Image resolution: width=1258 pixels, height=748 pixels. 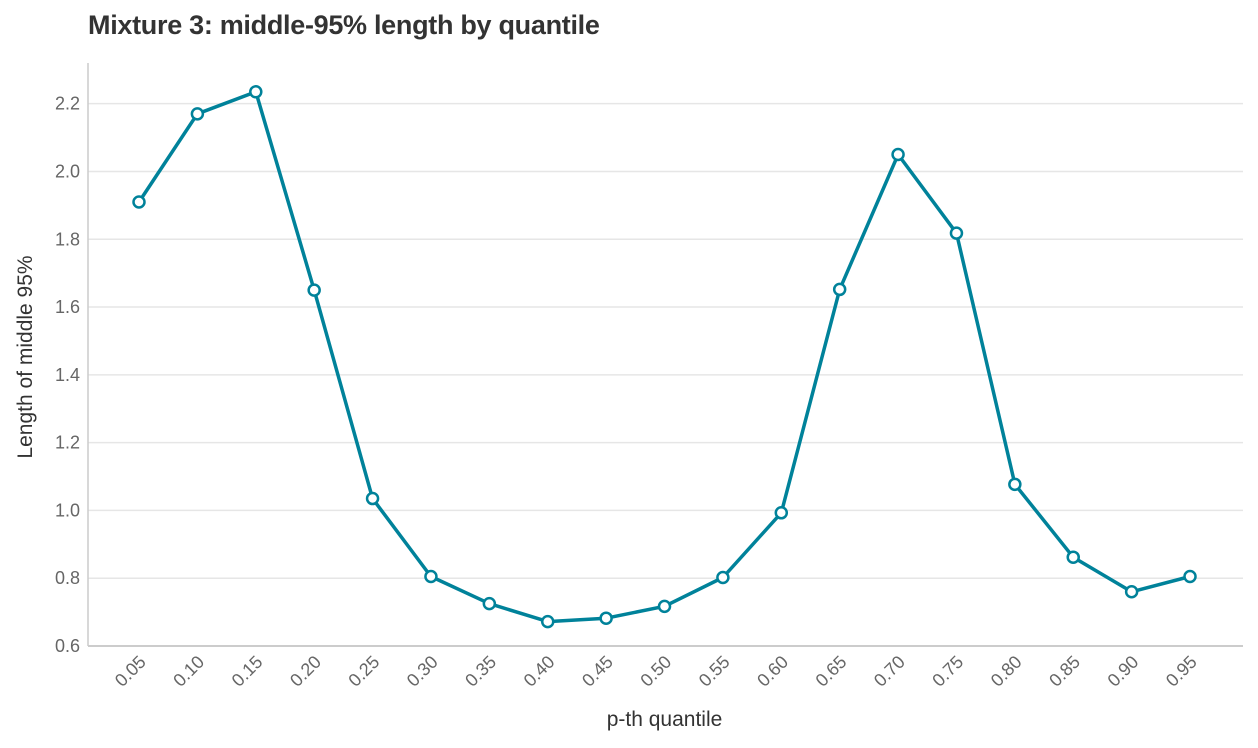 What do you see at coordinates (947, 671) in the screenshot?
I see `x-tick-label: 0.75` at bounding box center [947, 671].